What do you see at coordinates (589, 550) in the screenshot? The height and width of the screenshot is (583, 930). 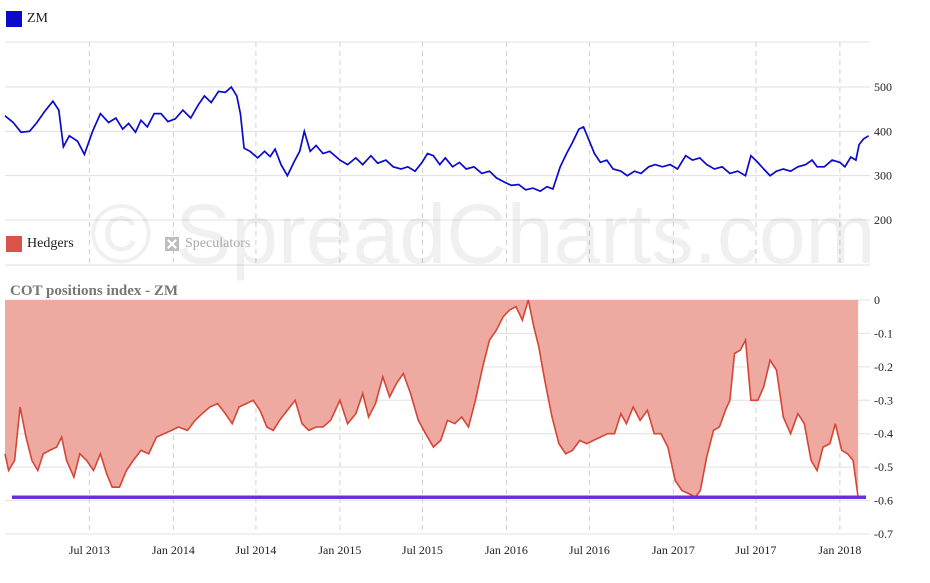 I see `x-tick-label: Jul 2016` at bounding box center [589, 550].